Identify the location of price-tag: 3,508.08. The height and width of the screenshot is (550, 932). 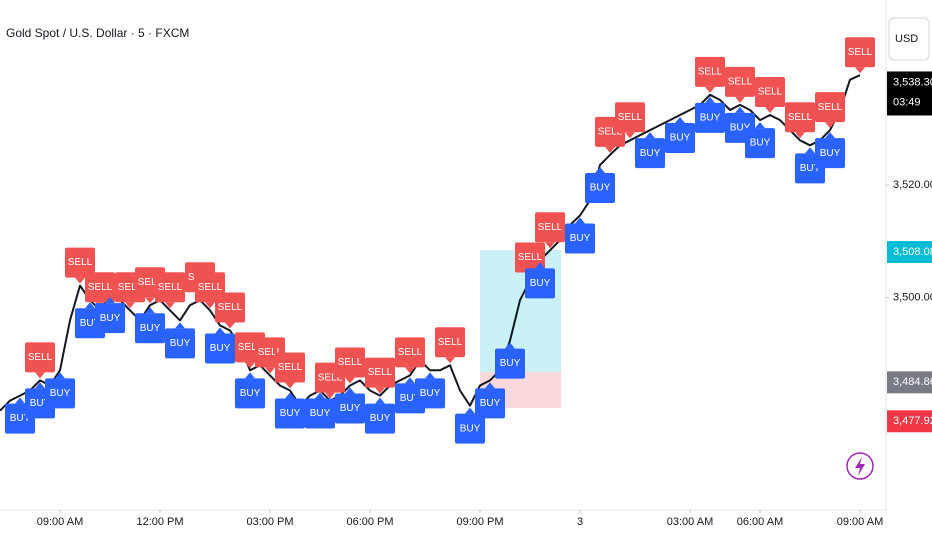
(909, 252).